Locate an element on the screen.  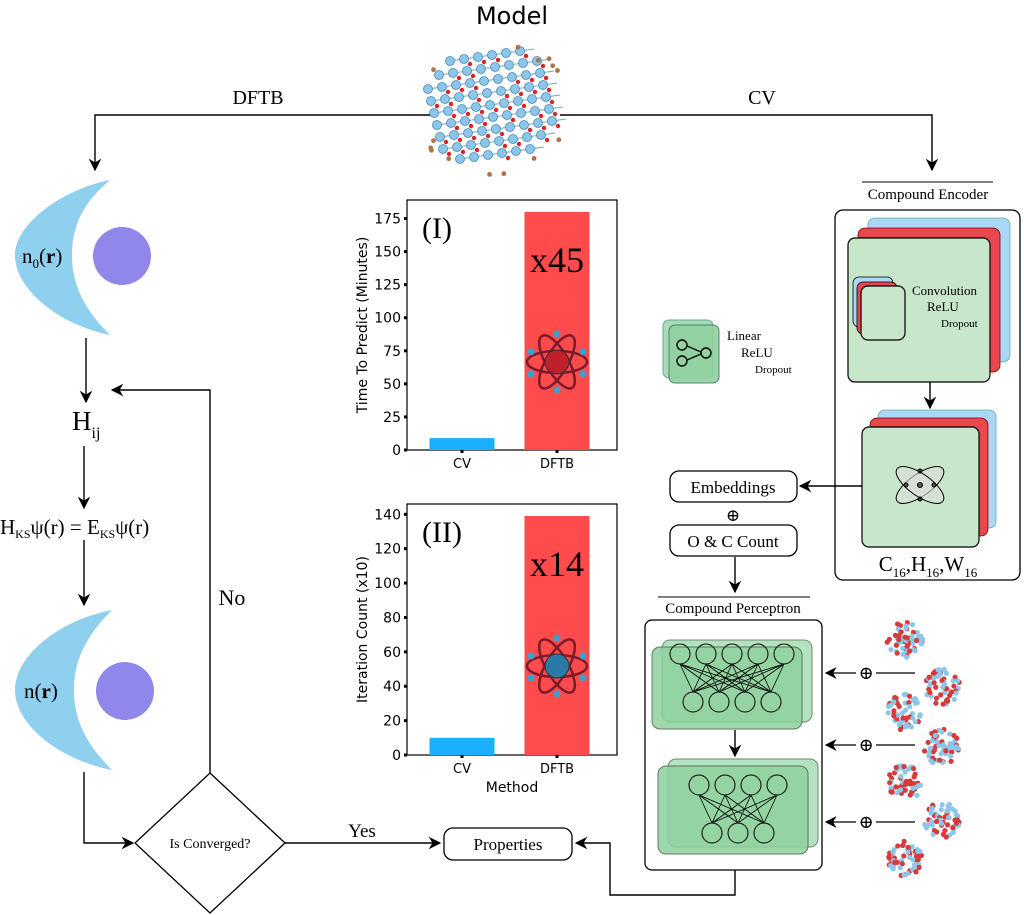
properties-box is located at coordinates (508, 844).